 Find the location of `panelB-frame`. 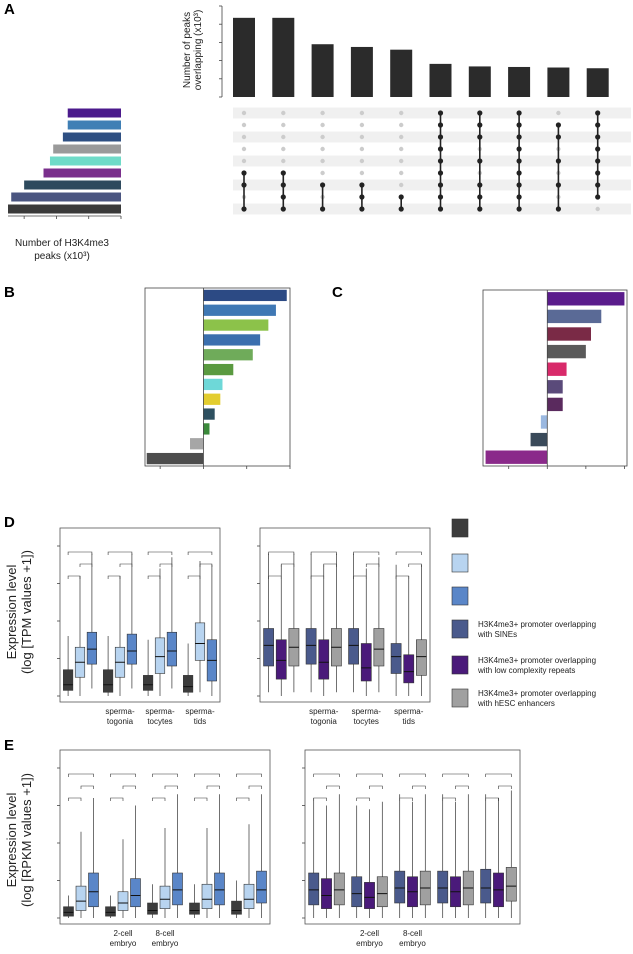

panelB-frame is located at coordinates (217, 377).